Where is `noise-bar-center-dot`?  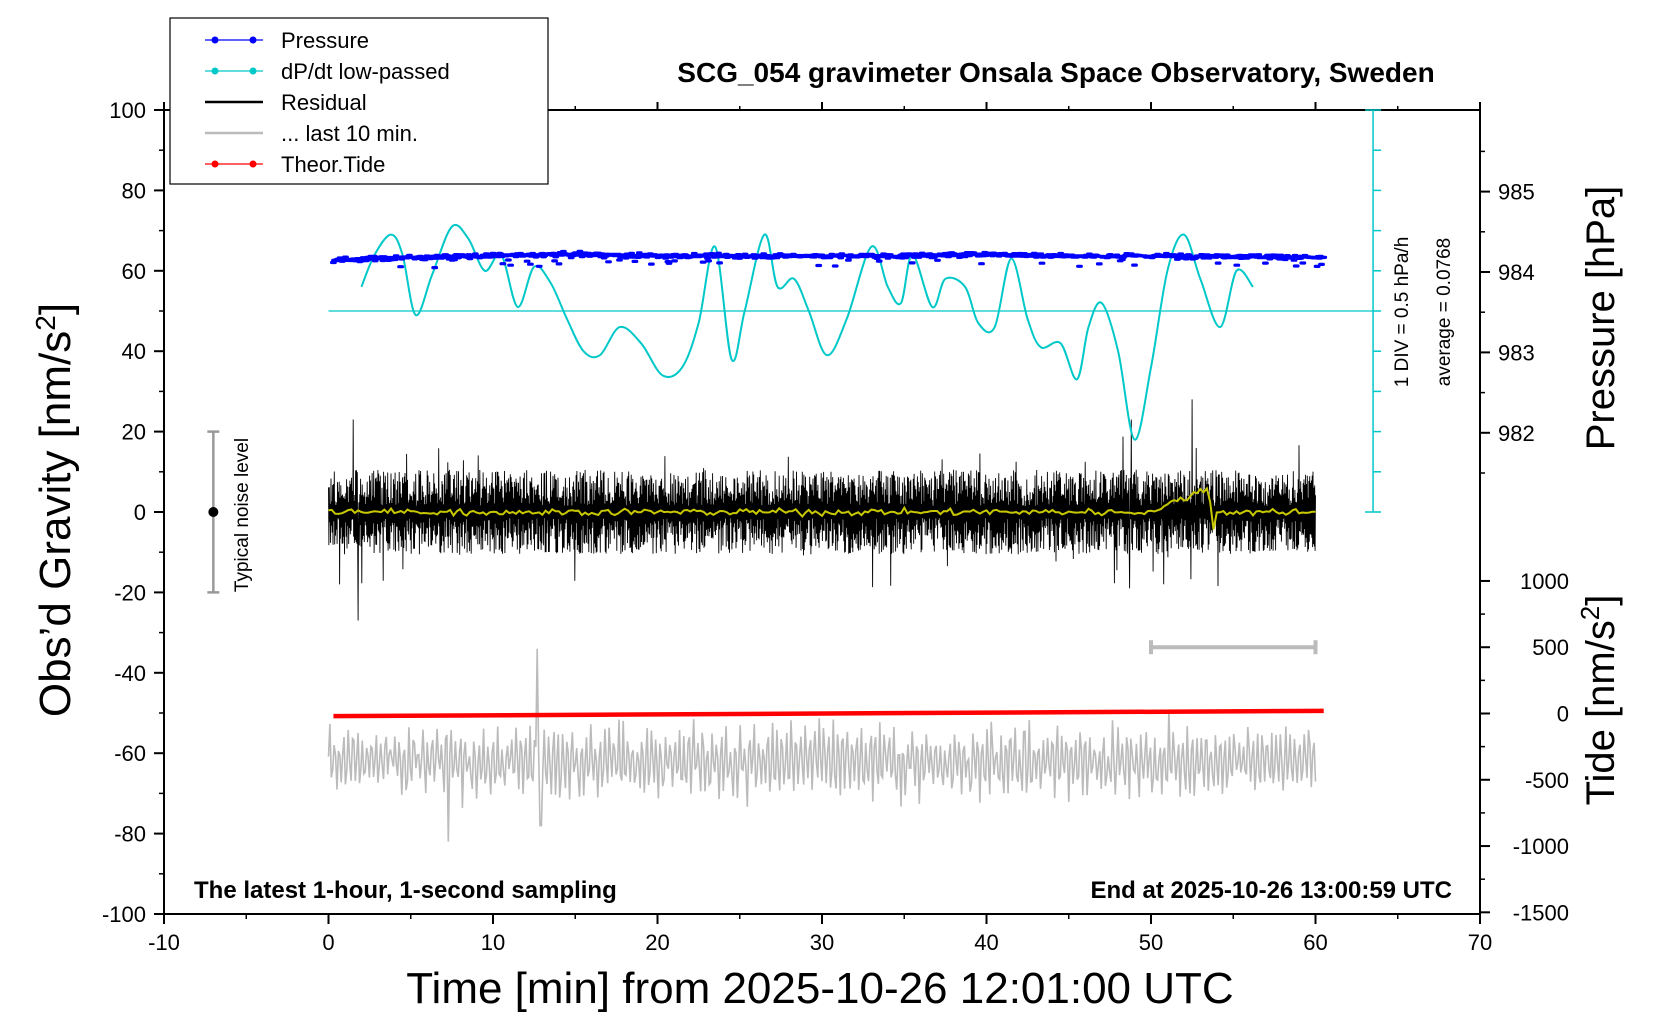 noise-bar-center-dot is located at coordinates (213, 512).